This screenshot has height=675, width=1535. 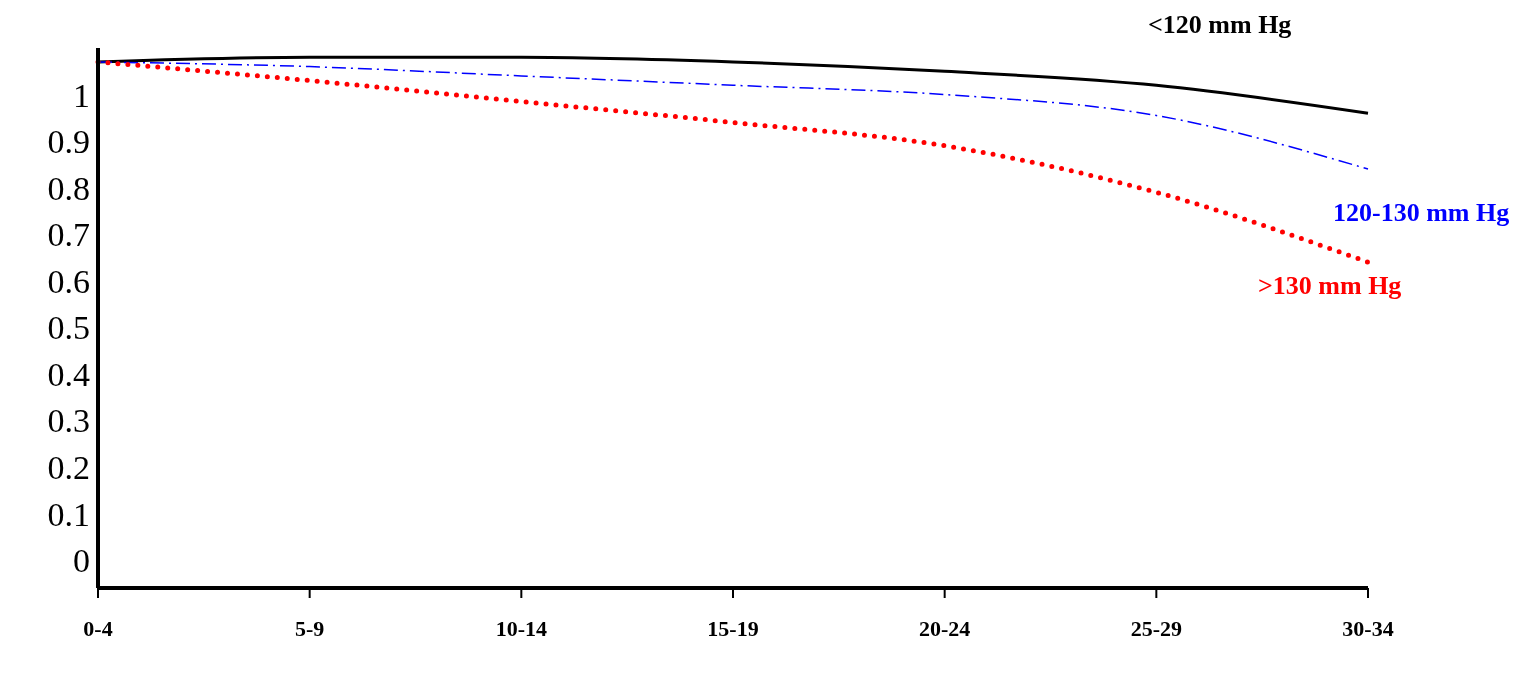 What do you see at coordinates (68, 281) in the screenshot?
I see `y-tick-label: 0.6` at bounding box center [68, 281].